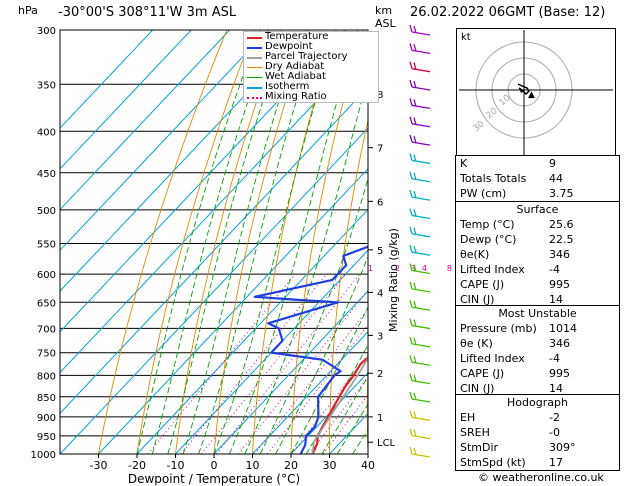 Image resolution: width=629 pixels, height=486 pixels. What do you see at coordinates (536, 93) in the screenshot?
I see `hodograph: kt 10 20 30 ▲` at bounding box center [536, 93].